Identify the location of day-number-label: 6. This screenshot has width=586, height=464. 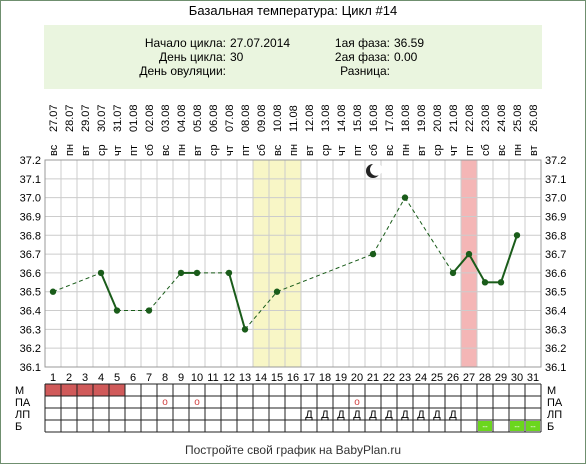
(133, 378).